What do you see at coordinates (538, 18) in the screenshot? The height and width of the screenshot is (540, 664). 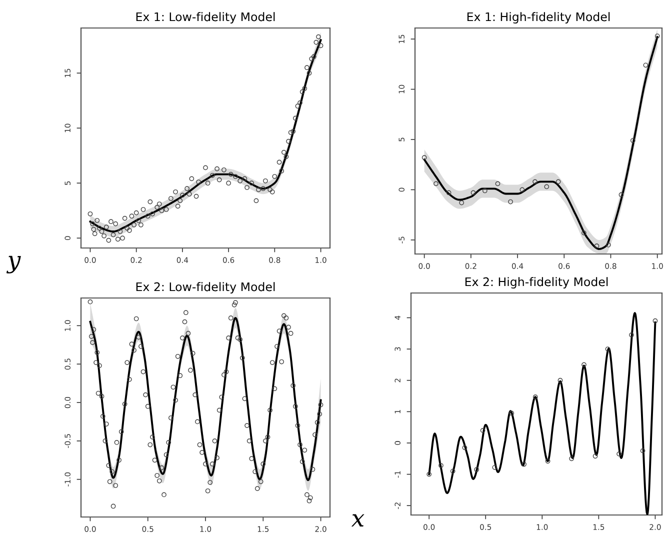 I see `chart-title: Ex 1: High-fidelity Model` at bounding box center [538, 18].